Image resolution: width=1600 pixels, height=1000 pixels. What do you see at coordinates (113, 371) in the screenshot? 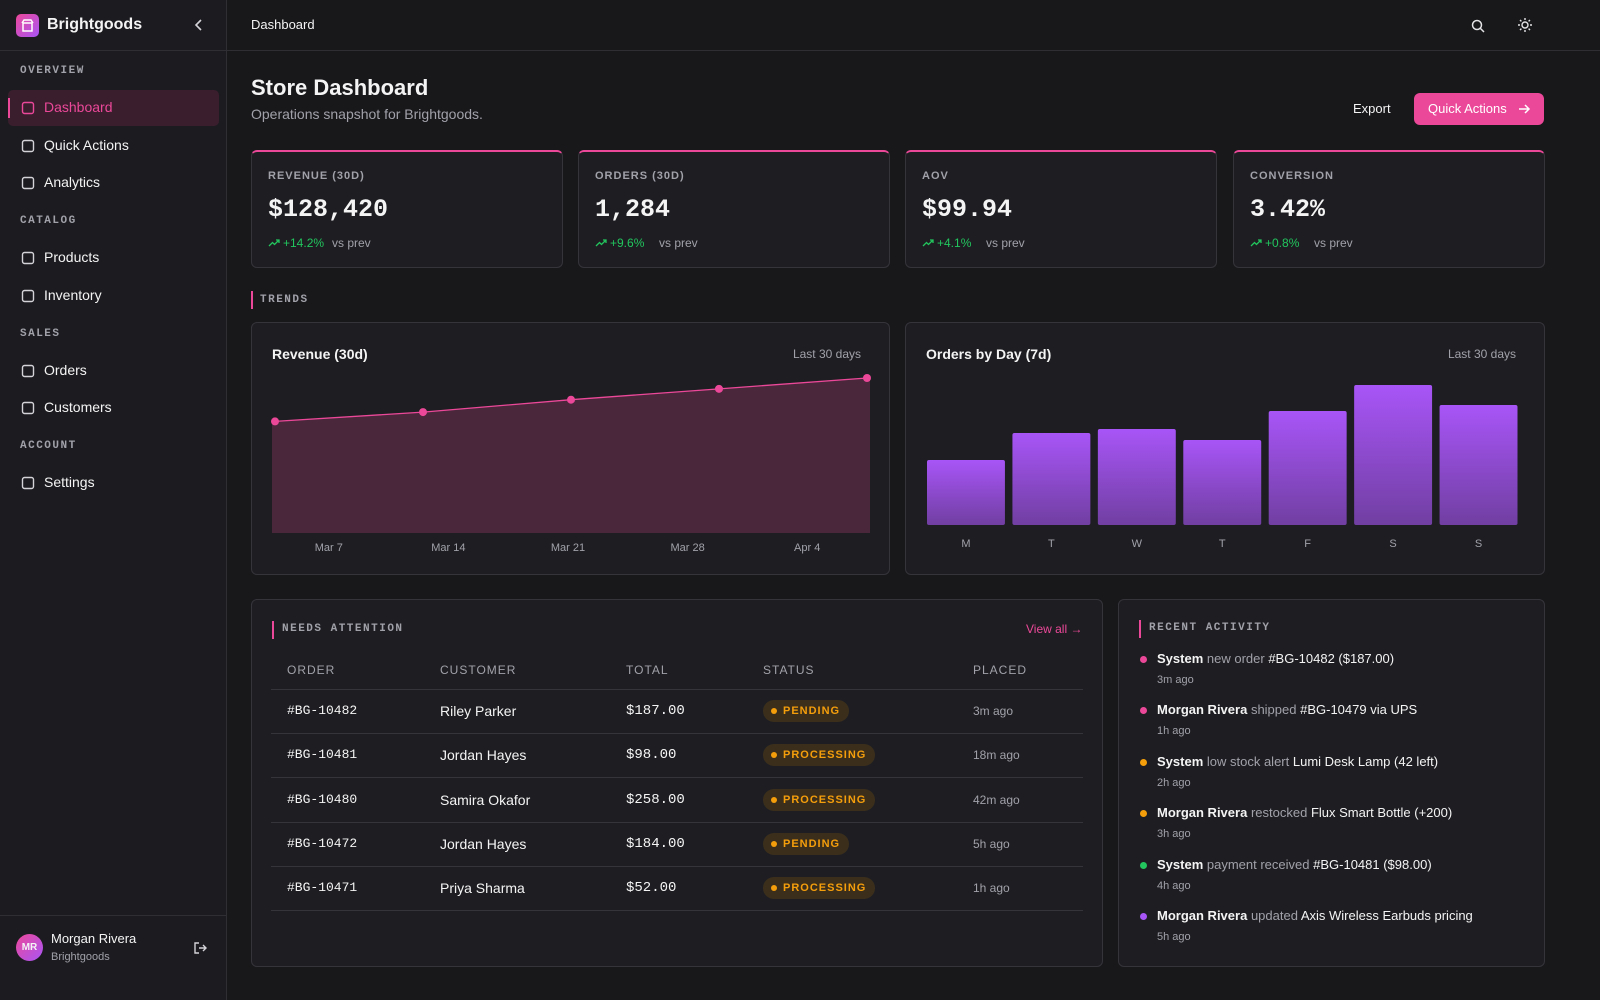
I see `nav-item: Orders` at bounding box center [113, 371].